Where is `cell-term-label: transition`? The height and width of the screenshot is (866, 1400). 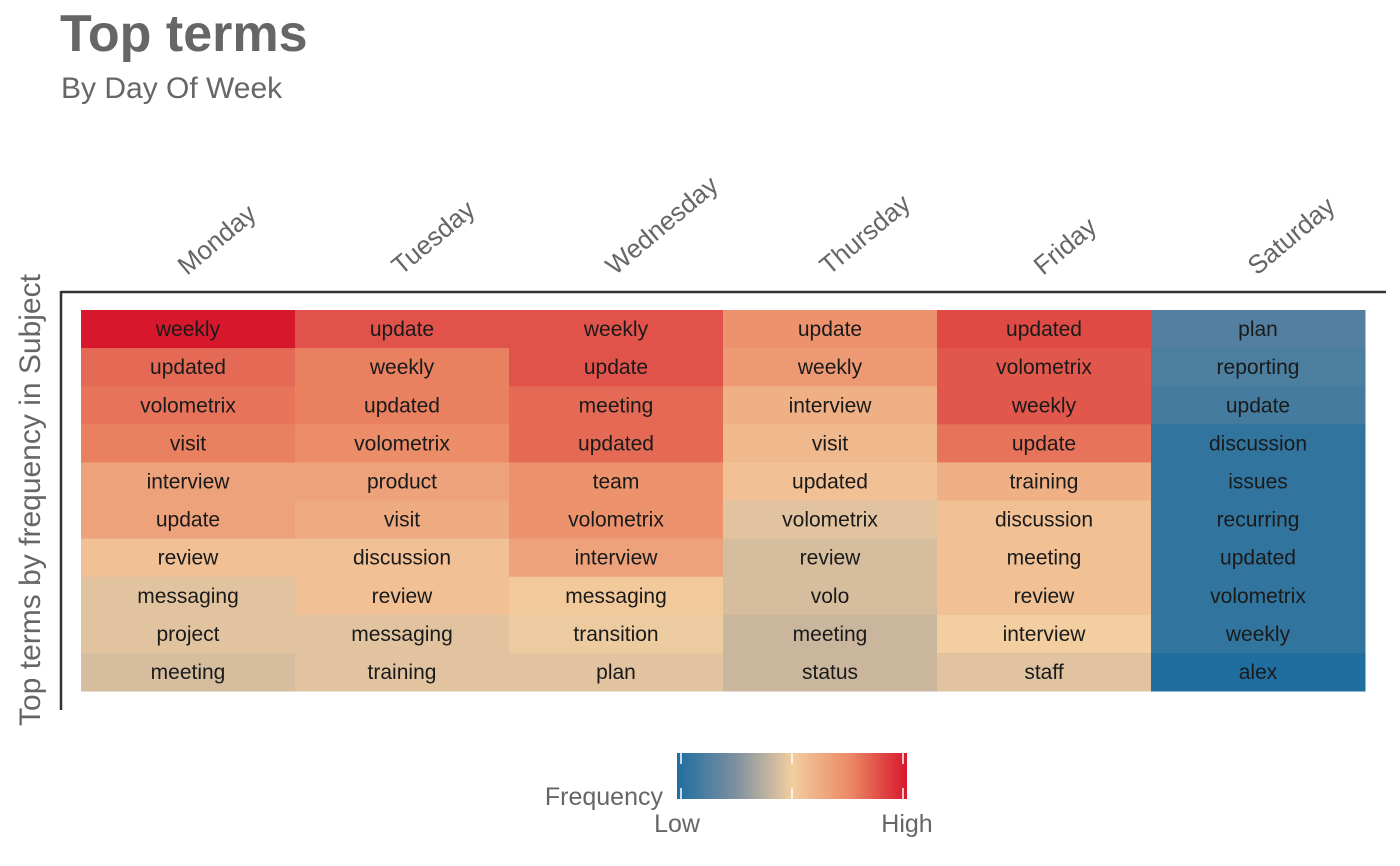
cell-term-label: transition is located at coordinates (615, 634).